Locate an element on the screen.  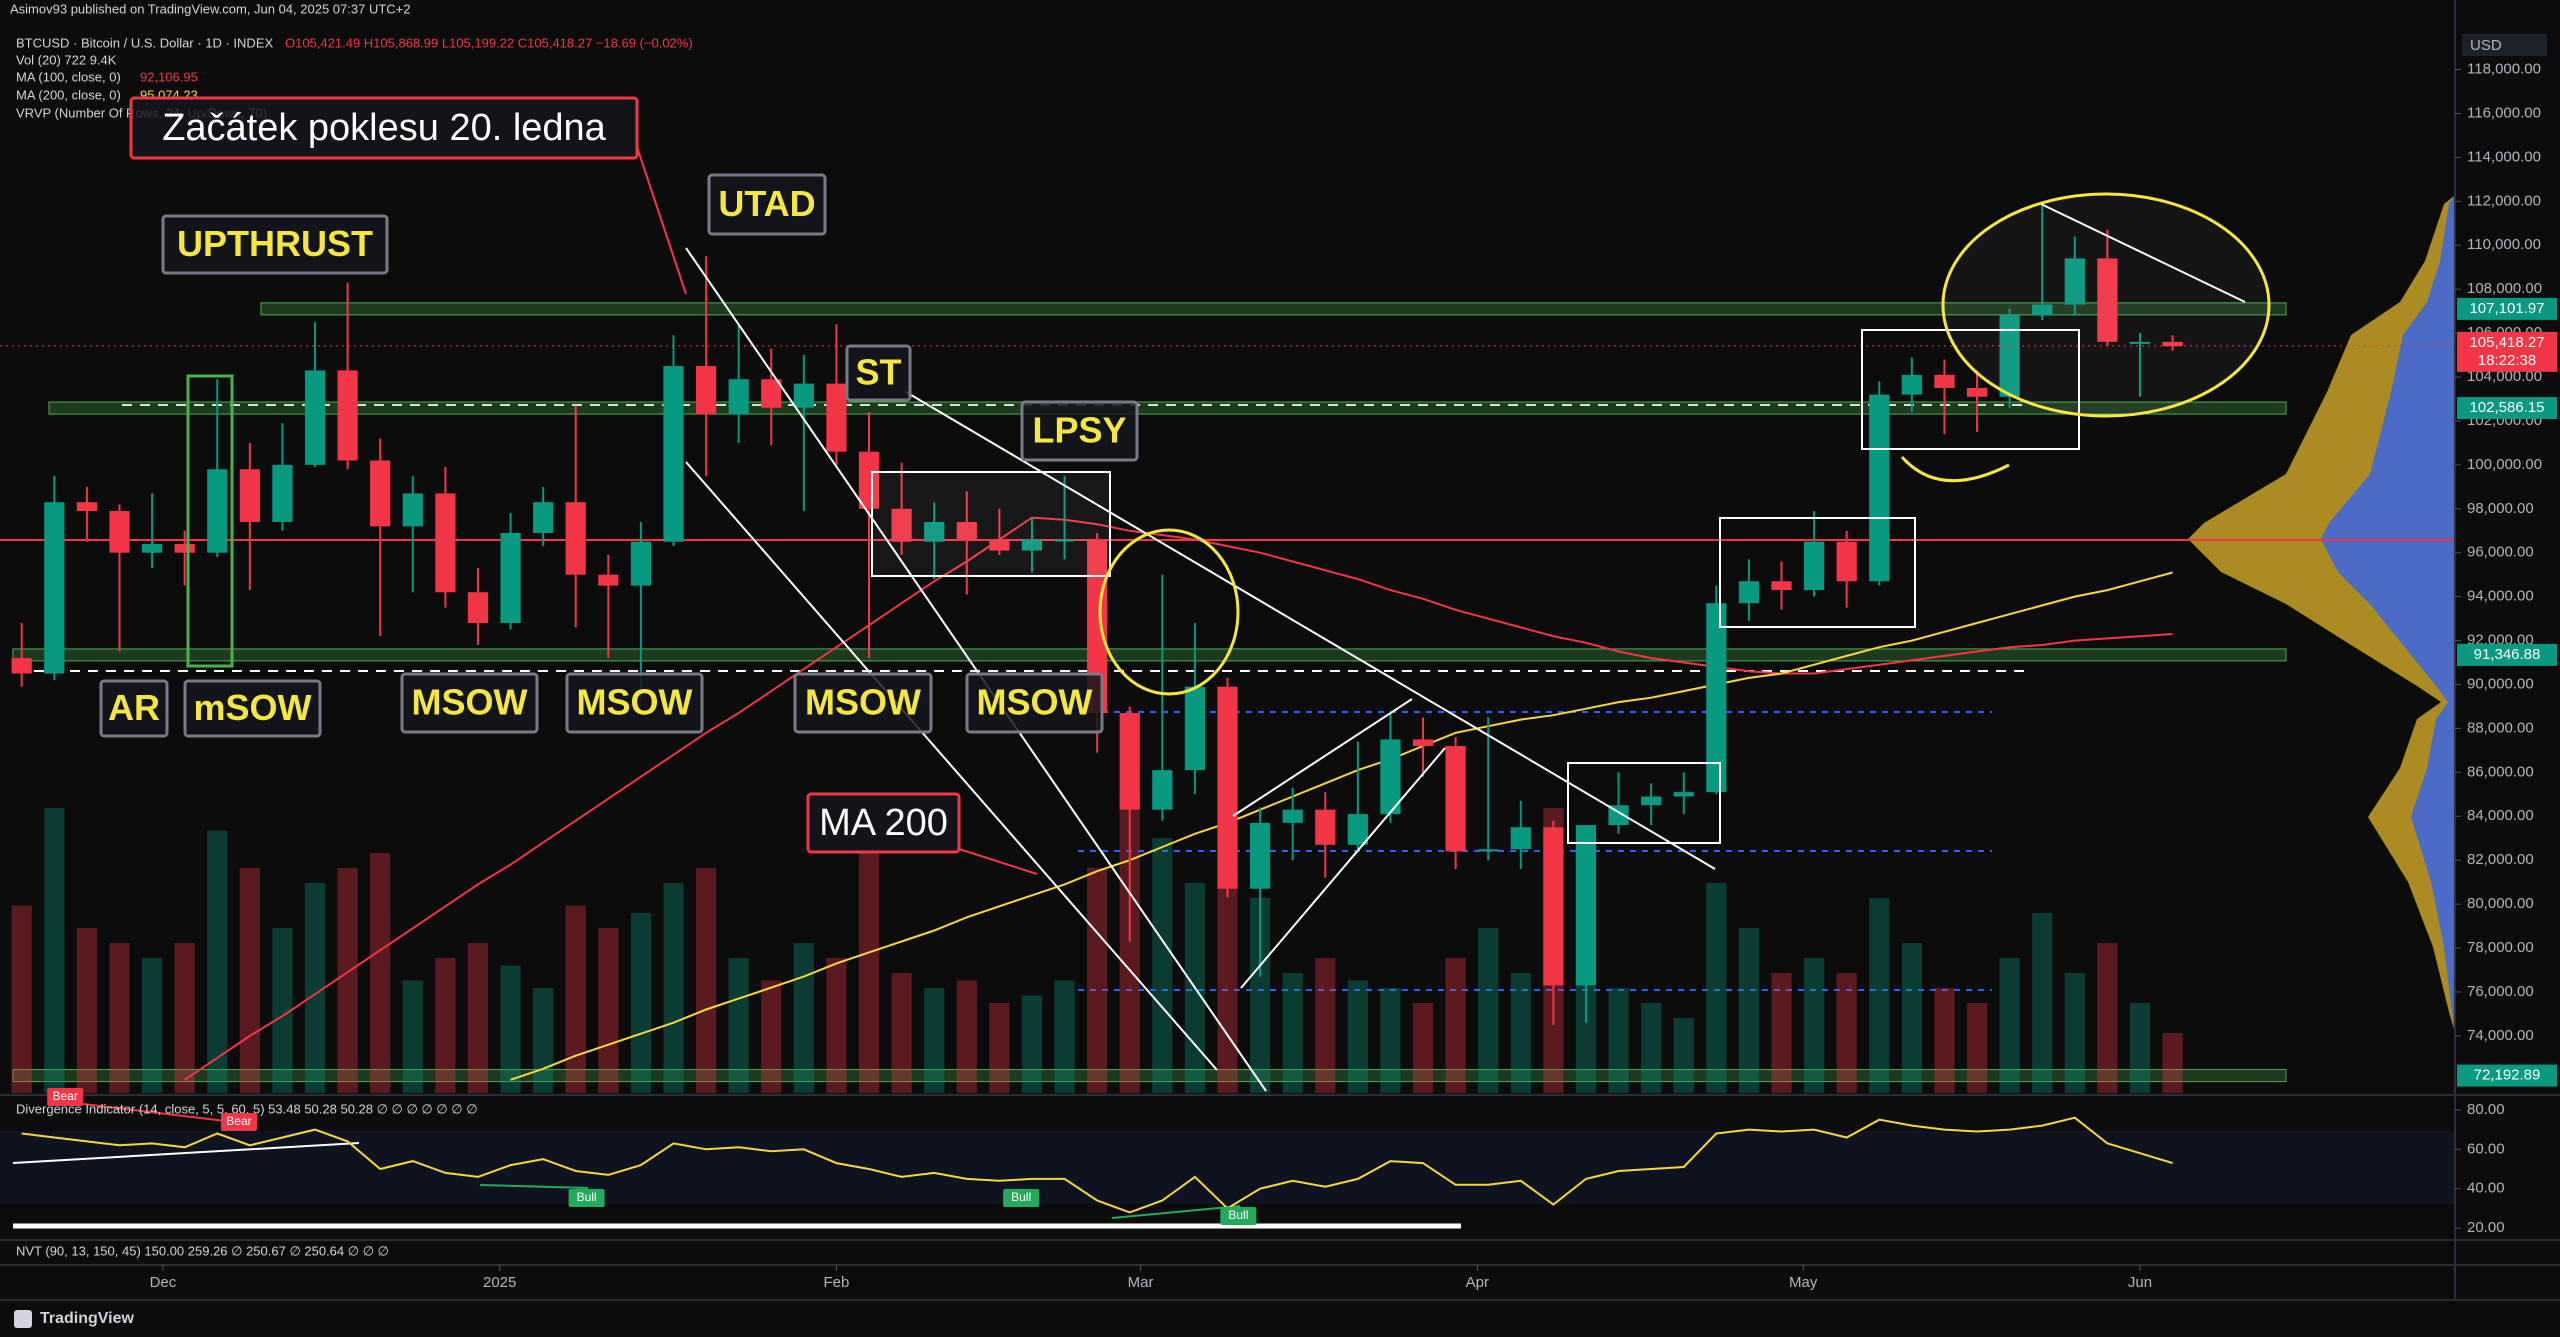
divergence-line is located at coordinates (186, 1153).